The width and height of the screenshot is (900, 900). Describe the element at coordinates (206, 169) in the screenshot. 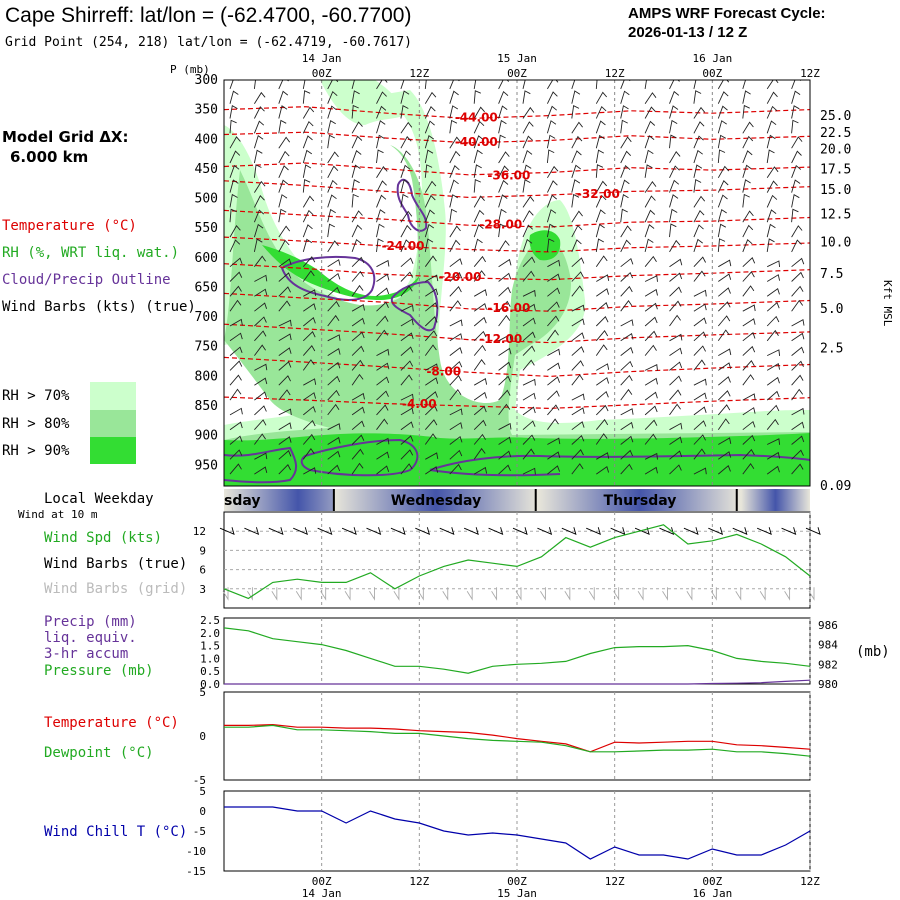

I see `pressure-tick-label: 450` at that location.